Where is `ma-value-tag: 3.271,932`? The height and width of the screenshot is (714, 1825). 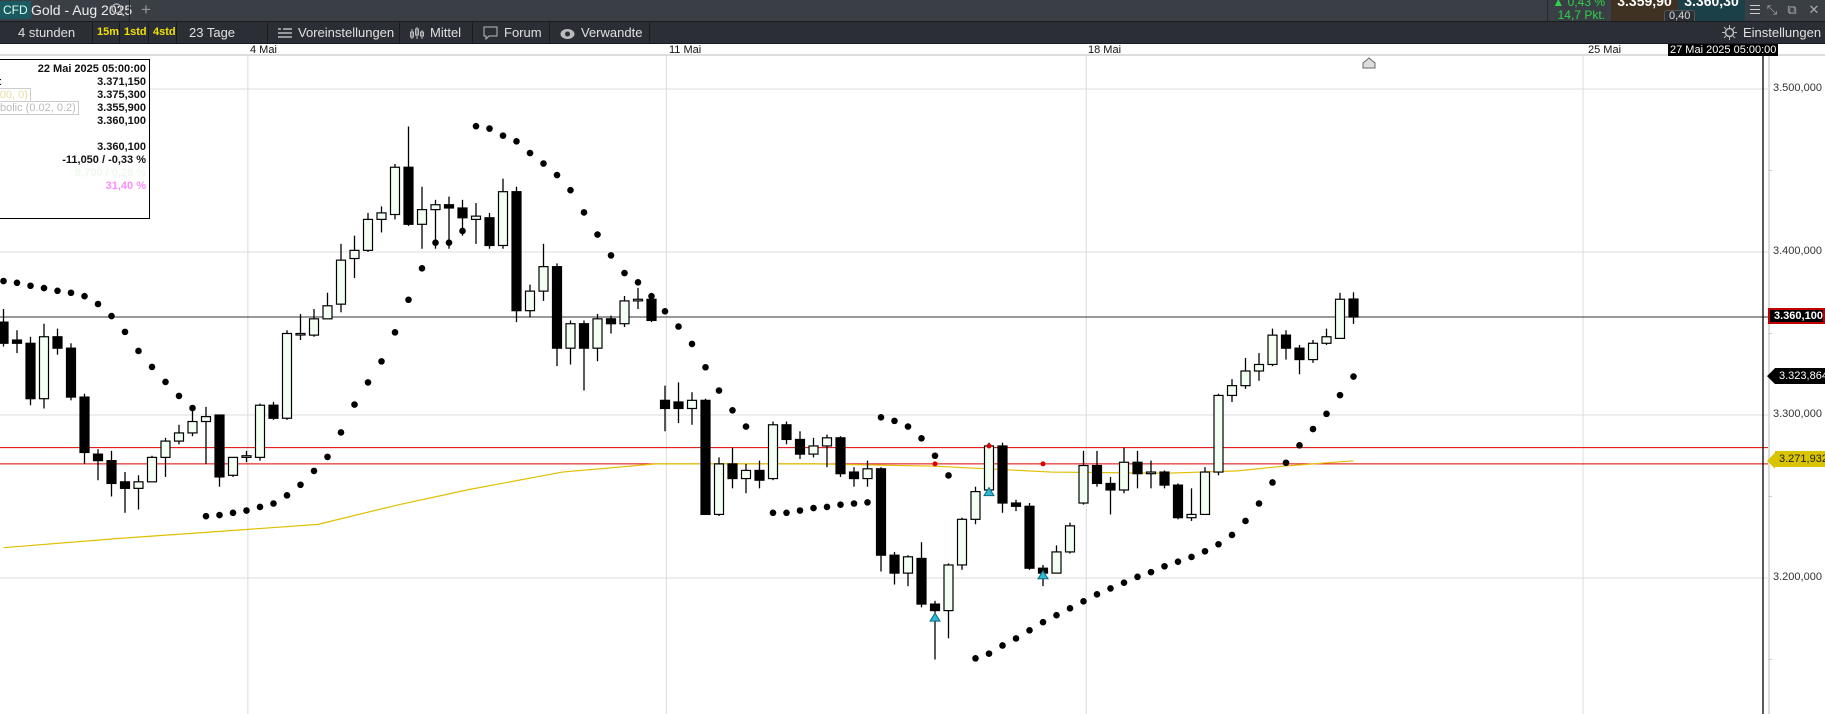 ma-value-tag: 3.271,932 is located at coordinates (1800, 459).